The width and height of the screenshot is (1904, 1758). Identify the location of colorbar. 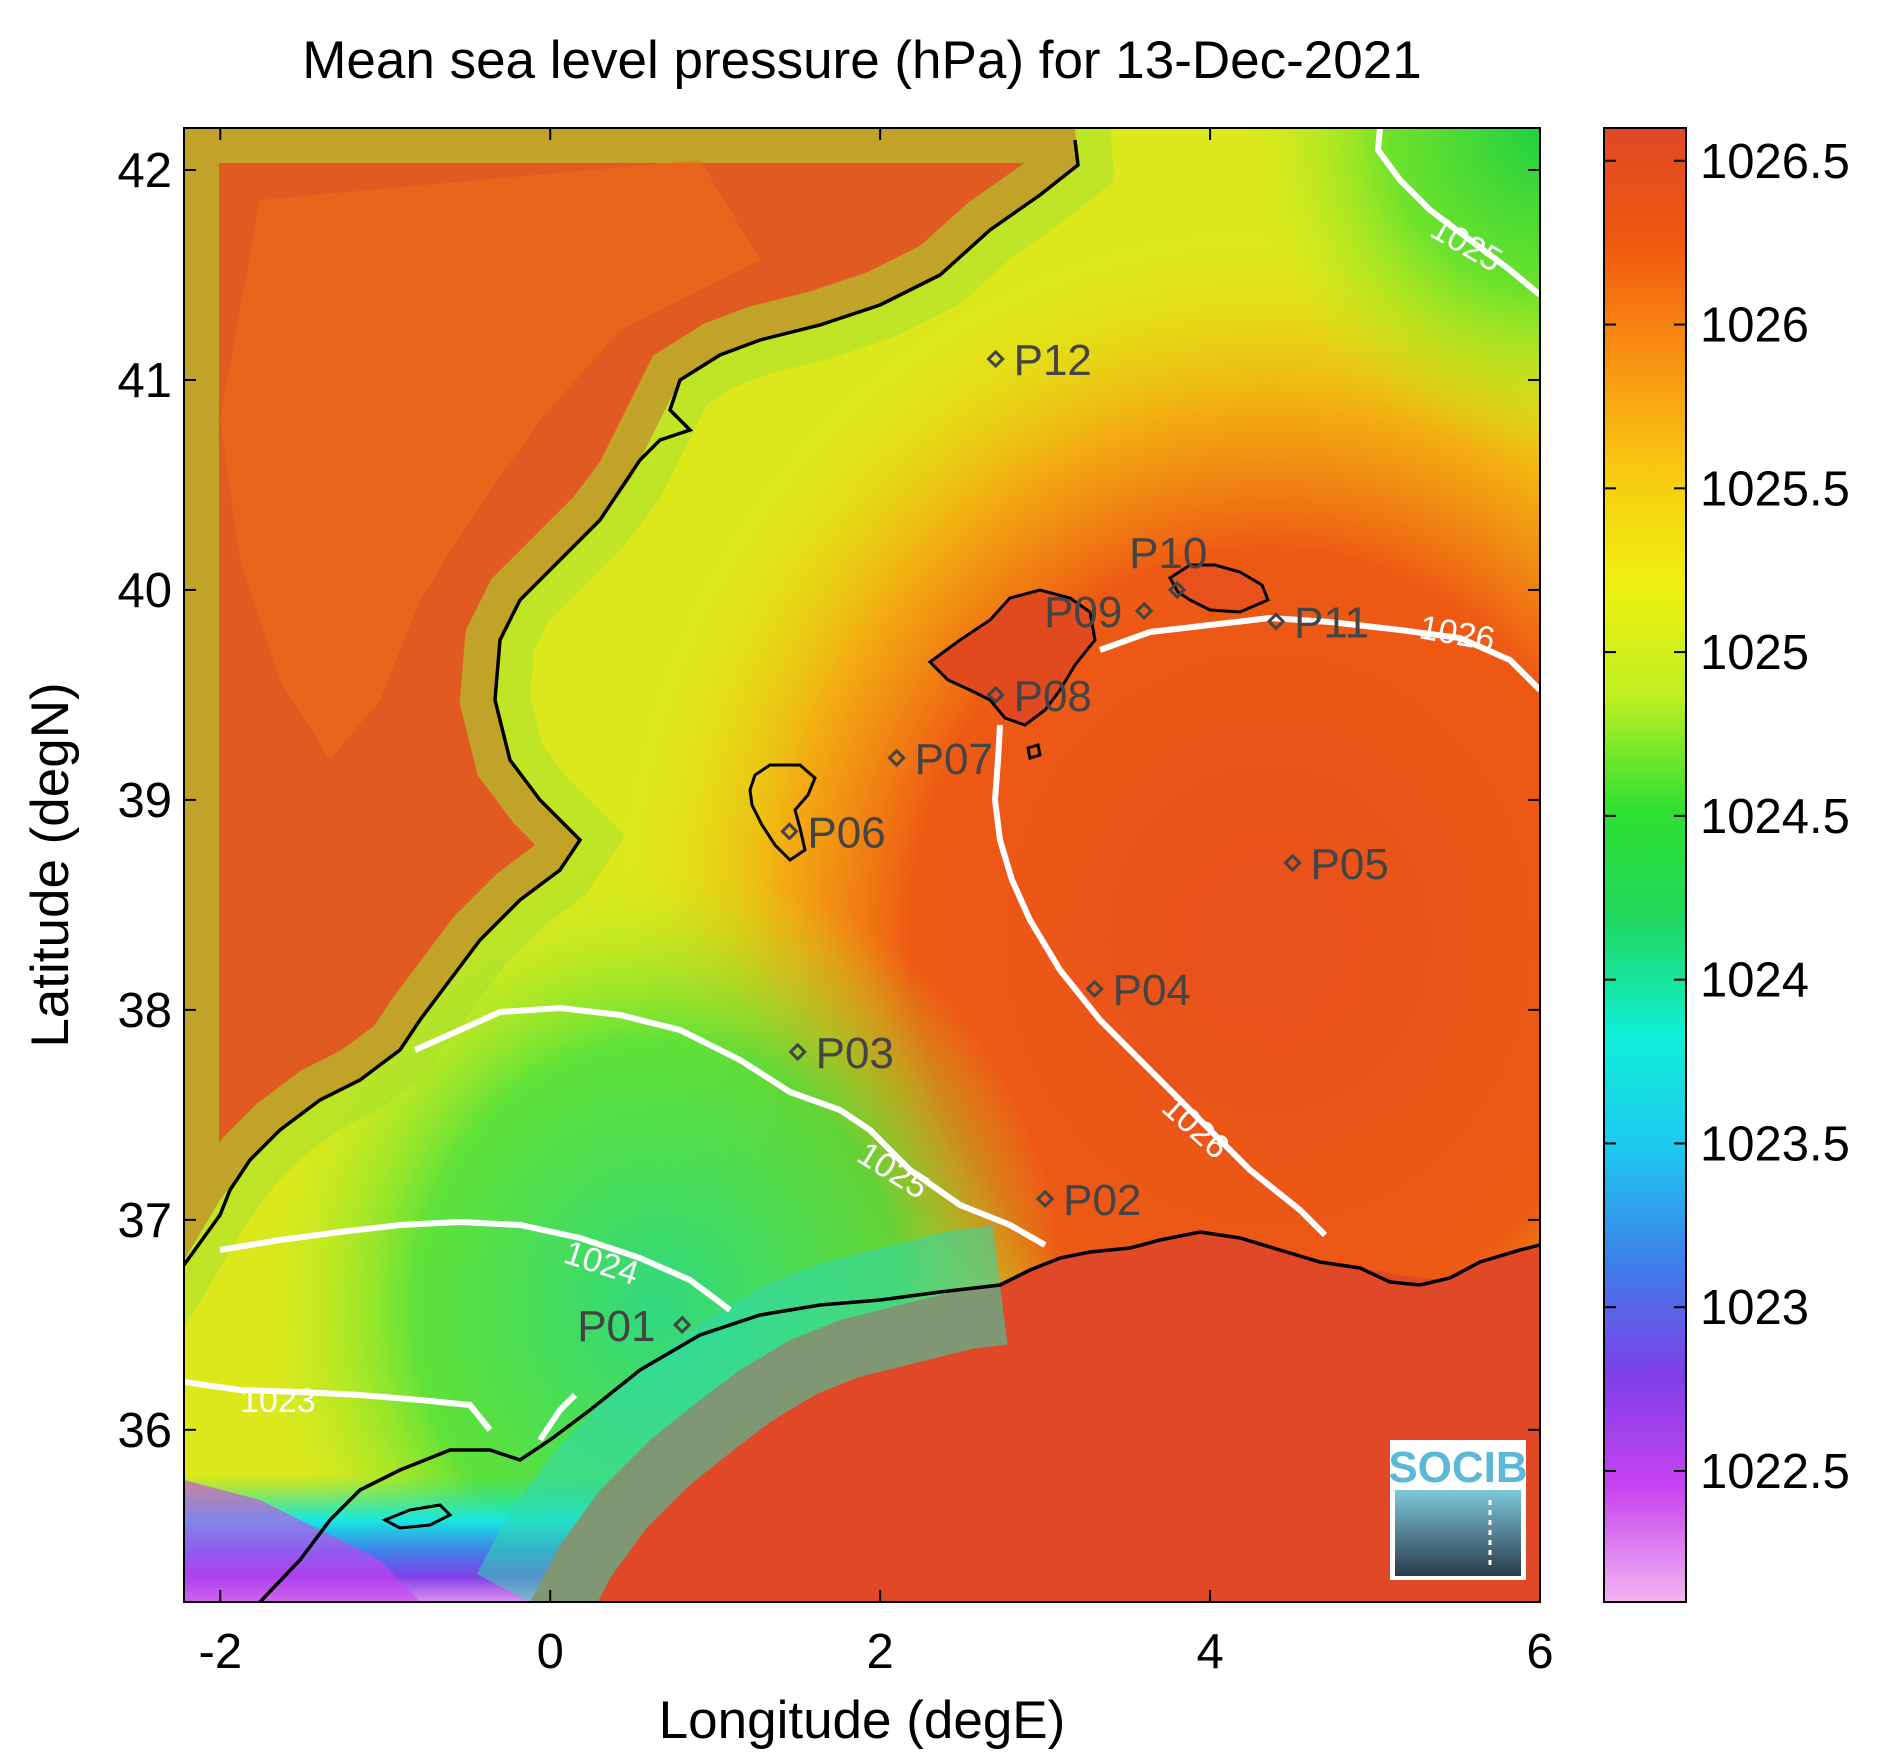
(1645, 865).